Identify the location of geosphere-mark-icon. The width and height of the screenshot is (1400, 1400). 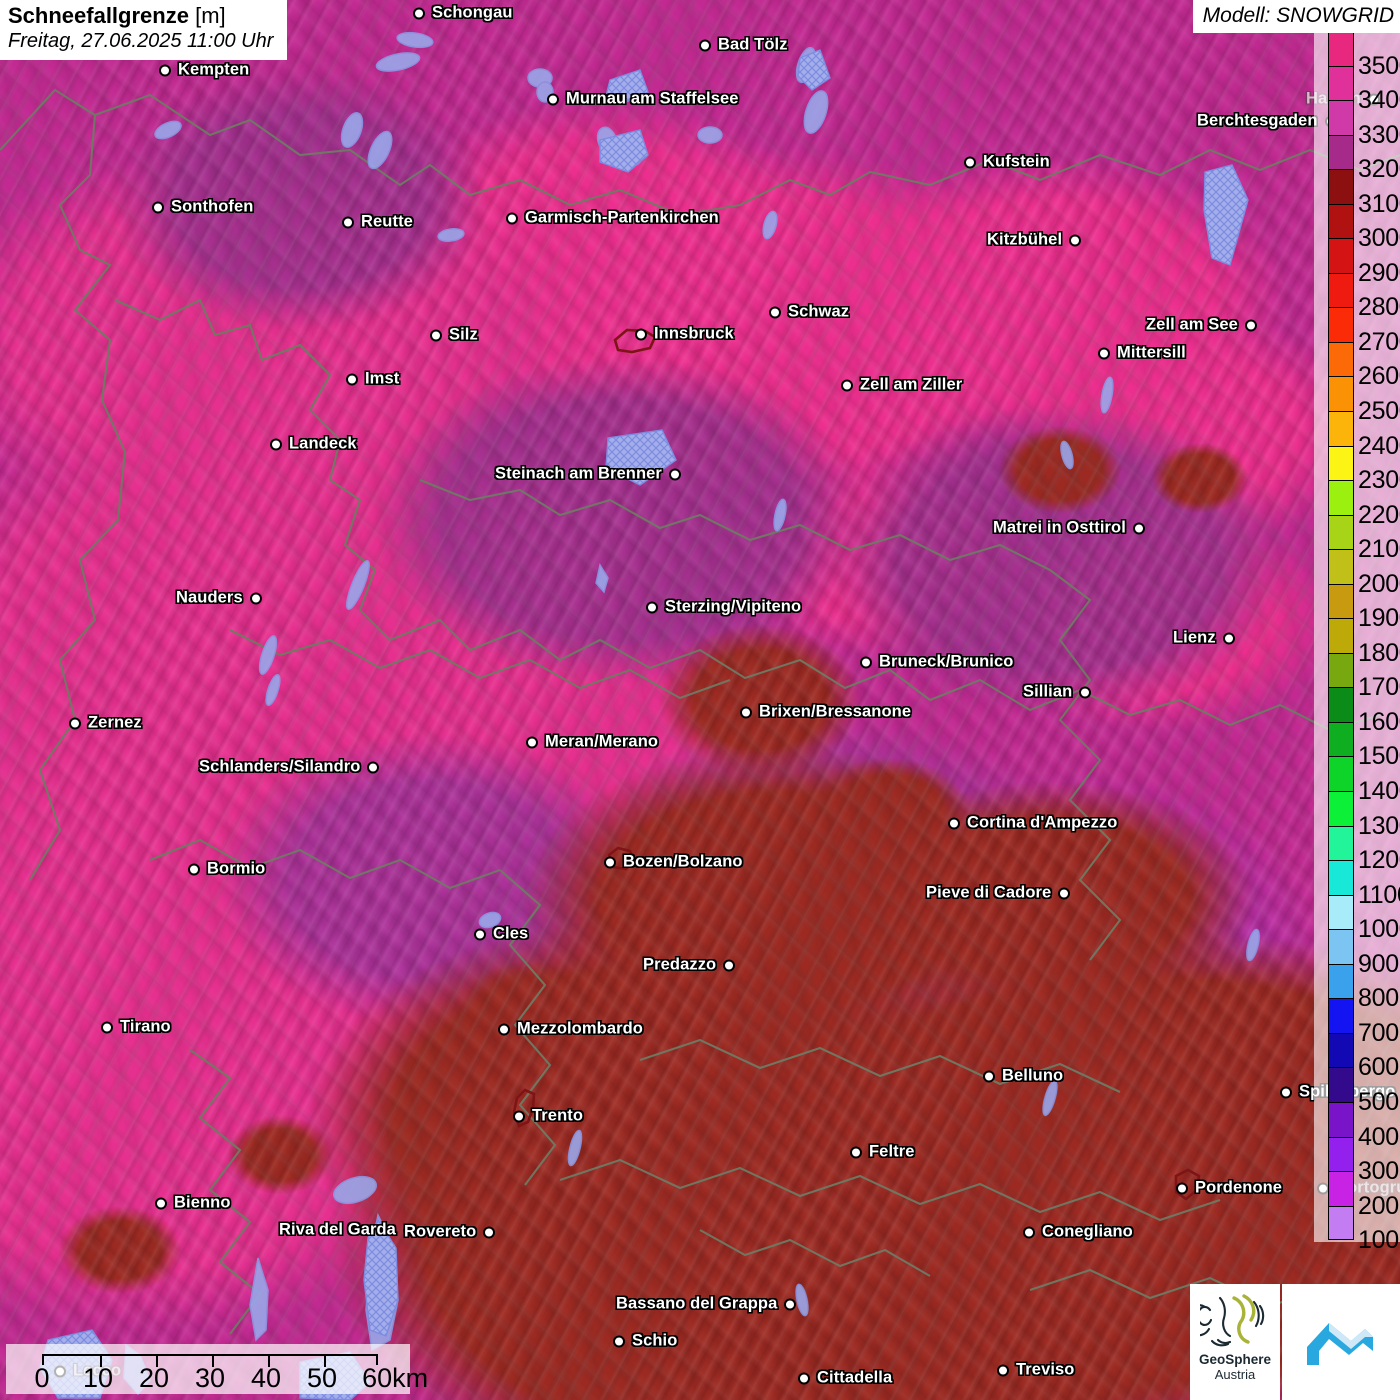
(1232, 1320).